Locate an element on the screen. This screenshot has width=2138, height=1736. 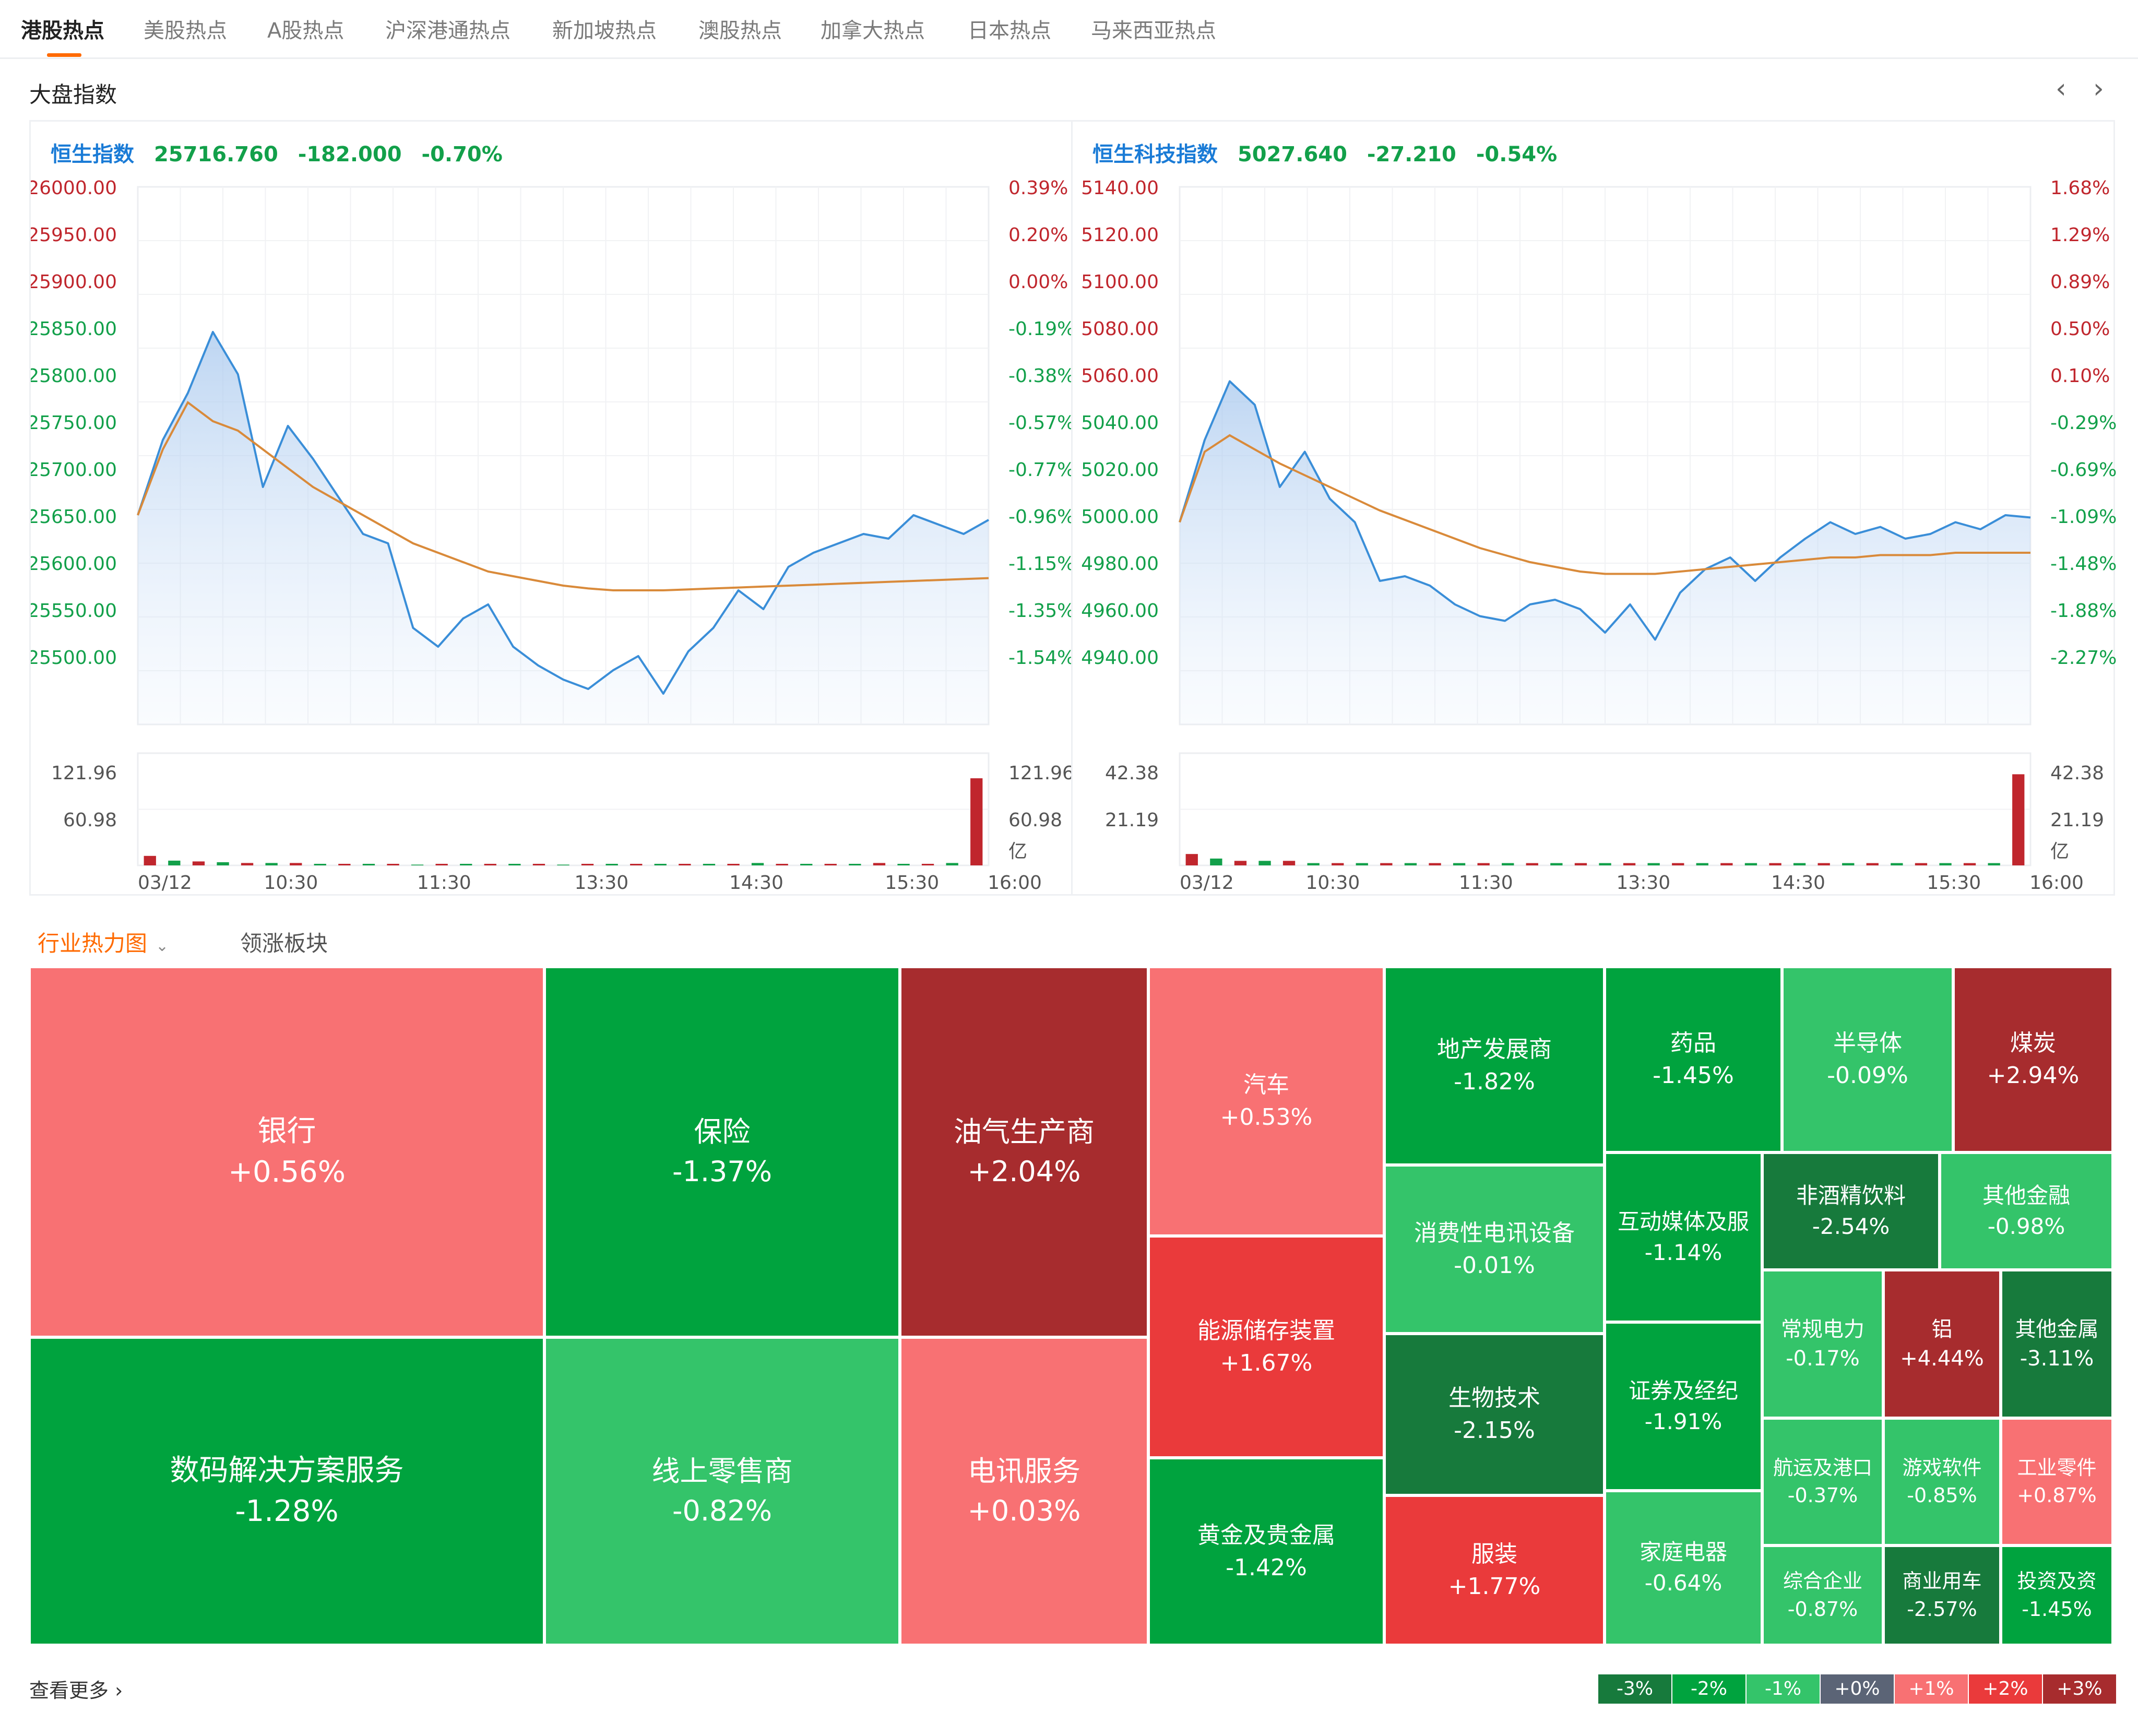
sector-change-pct: +0.87% is located at coordinates (2057, 1495).